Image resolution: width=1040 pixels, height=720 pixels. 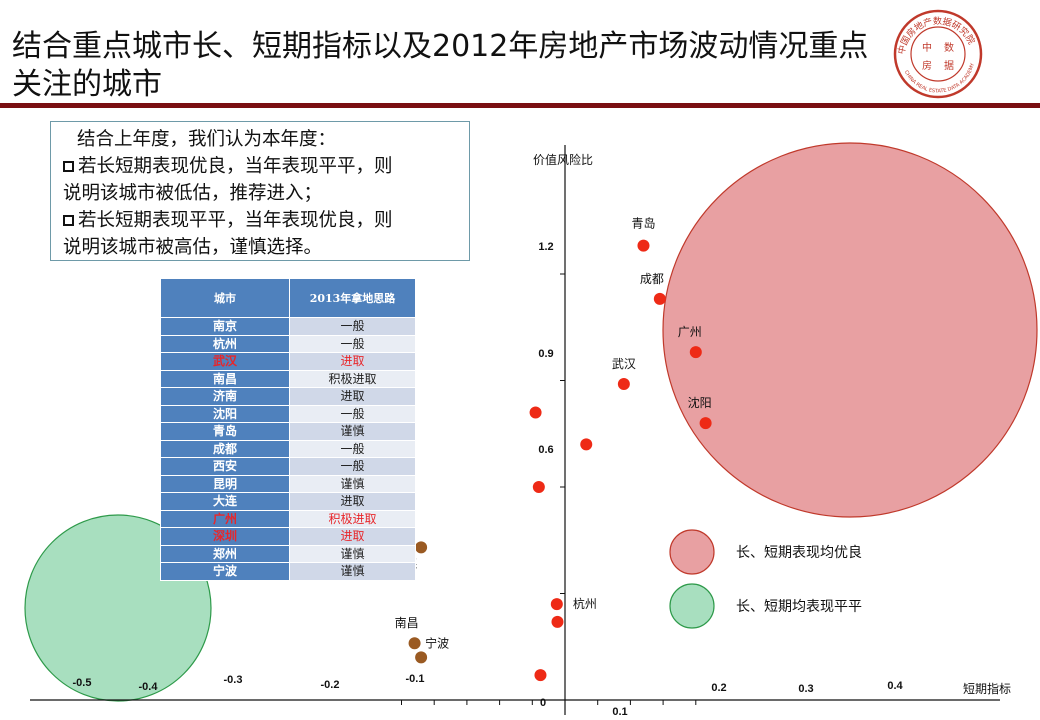 What do you see at coordinates (624, 364) in the screenshot?
I see `point-label: 武汉` at bounding box center [624, 364].